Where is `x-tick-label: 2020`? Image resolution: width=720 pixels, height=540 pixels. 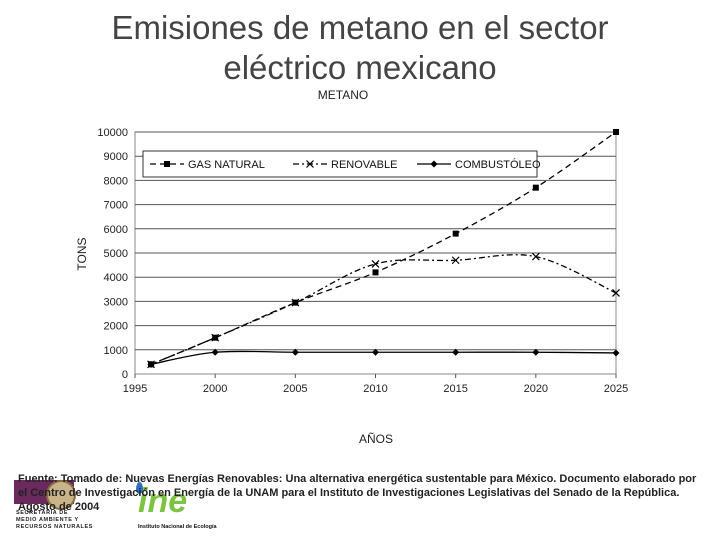
x-tick-label: 2020 is located at coordinates (536, 389).